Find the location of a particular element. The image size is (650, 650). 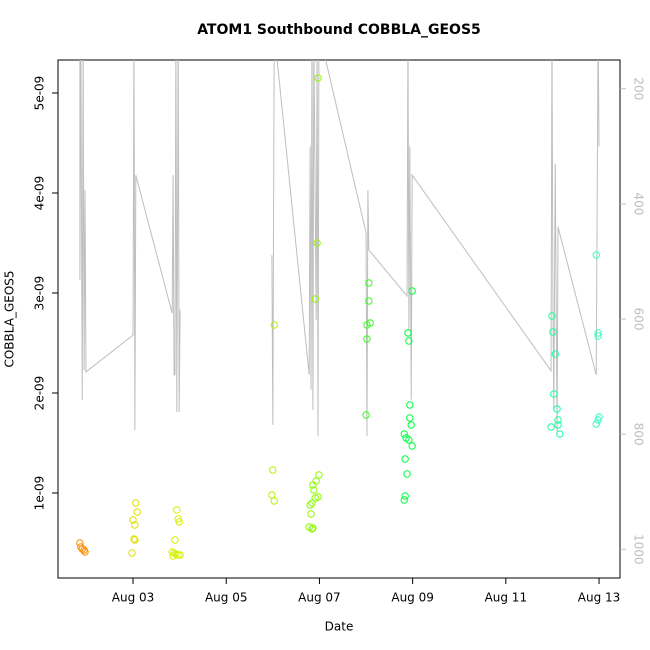

y-tick-label: 3e-09 is located at coordinates (40, 293).